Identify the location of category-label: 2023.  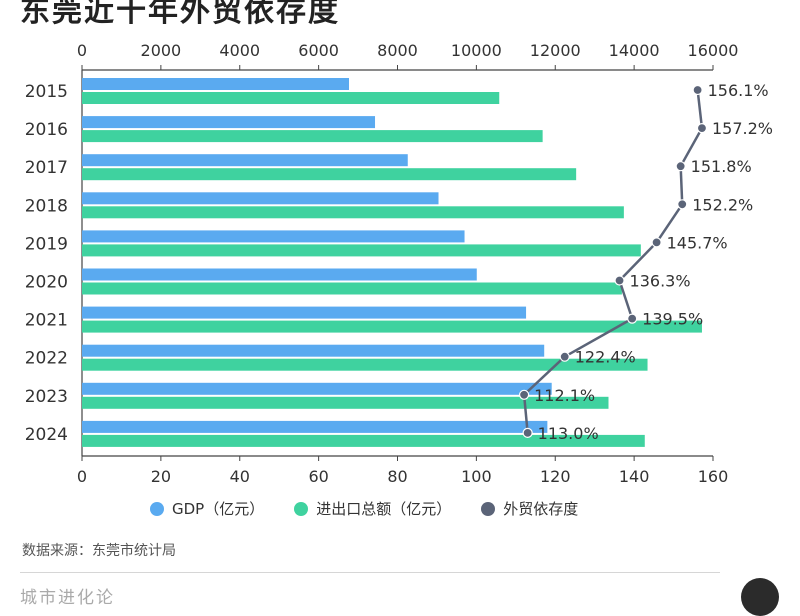
(46, 397).